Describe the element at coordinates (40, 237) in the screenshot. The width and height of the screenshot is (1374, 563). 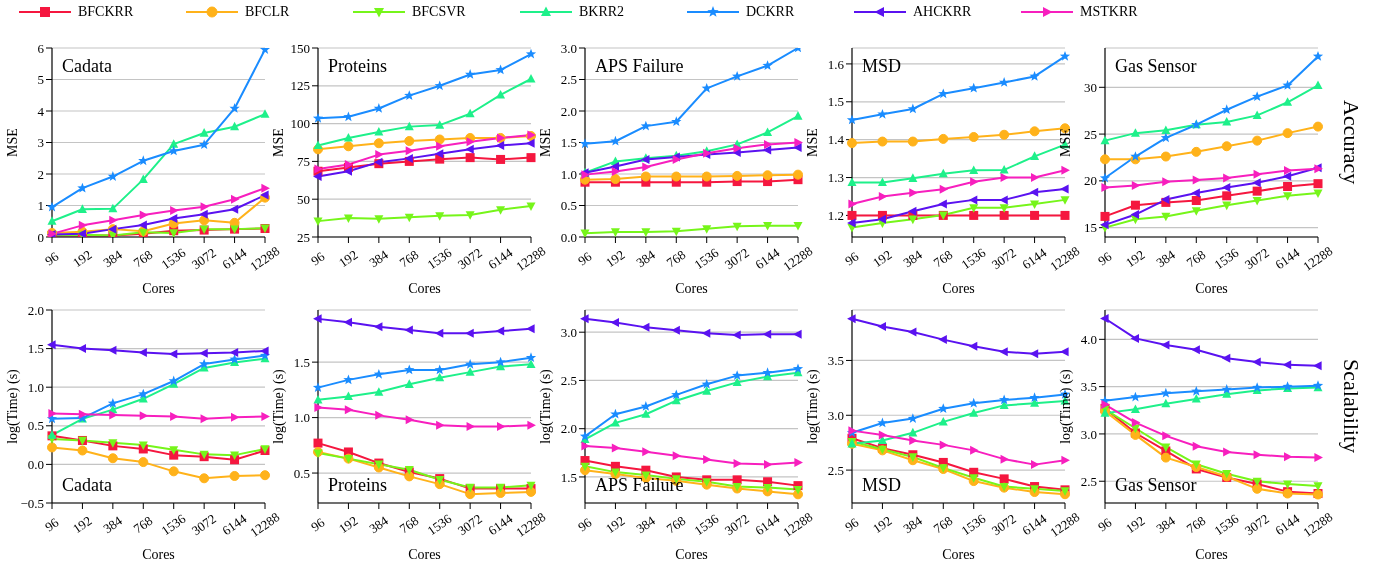
I see `y-tick-label: 0` at that location.